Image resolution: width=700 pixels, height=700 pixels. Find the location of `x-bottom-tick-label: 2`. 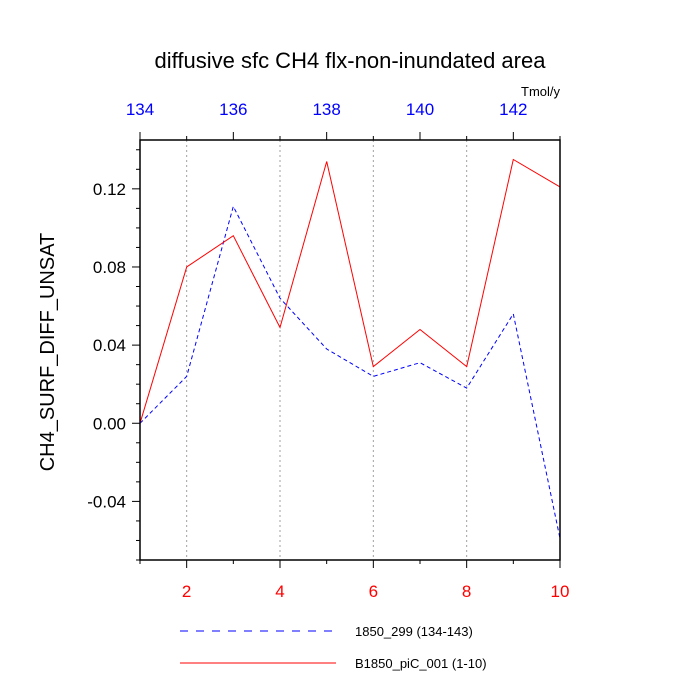

x-bottom-tick-label: 2 is located at coordinates (186, 591).